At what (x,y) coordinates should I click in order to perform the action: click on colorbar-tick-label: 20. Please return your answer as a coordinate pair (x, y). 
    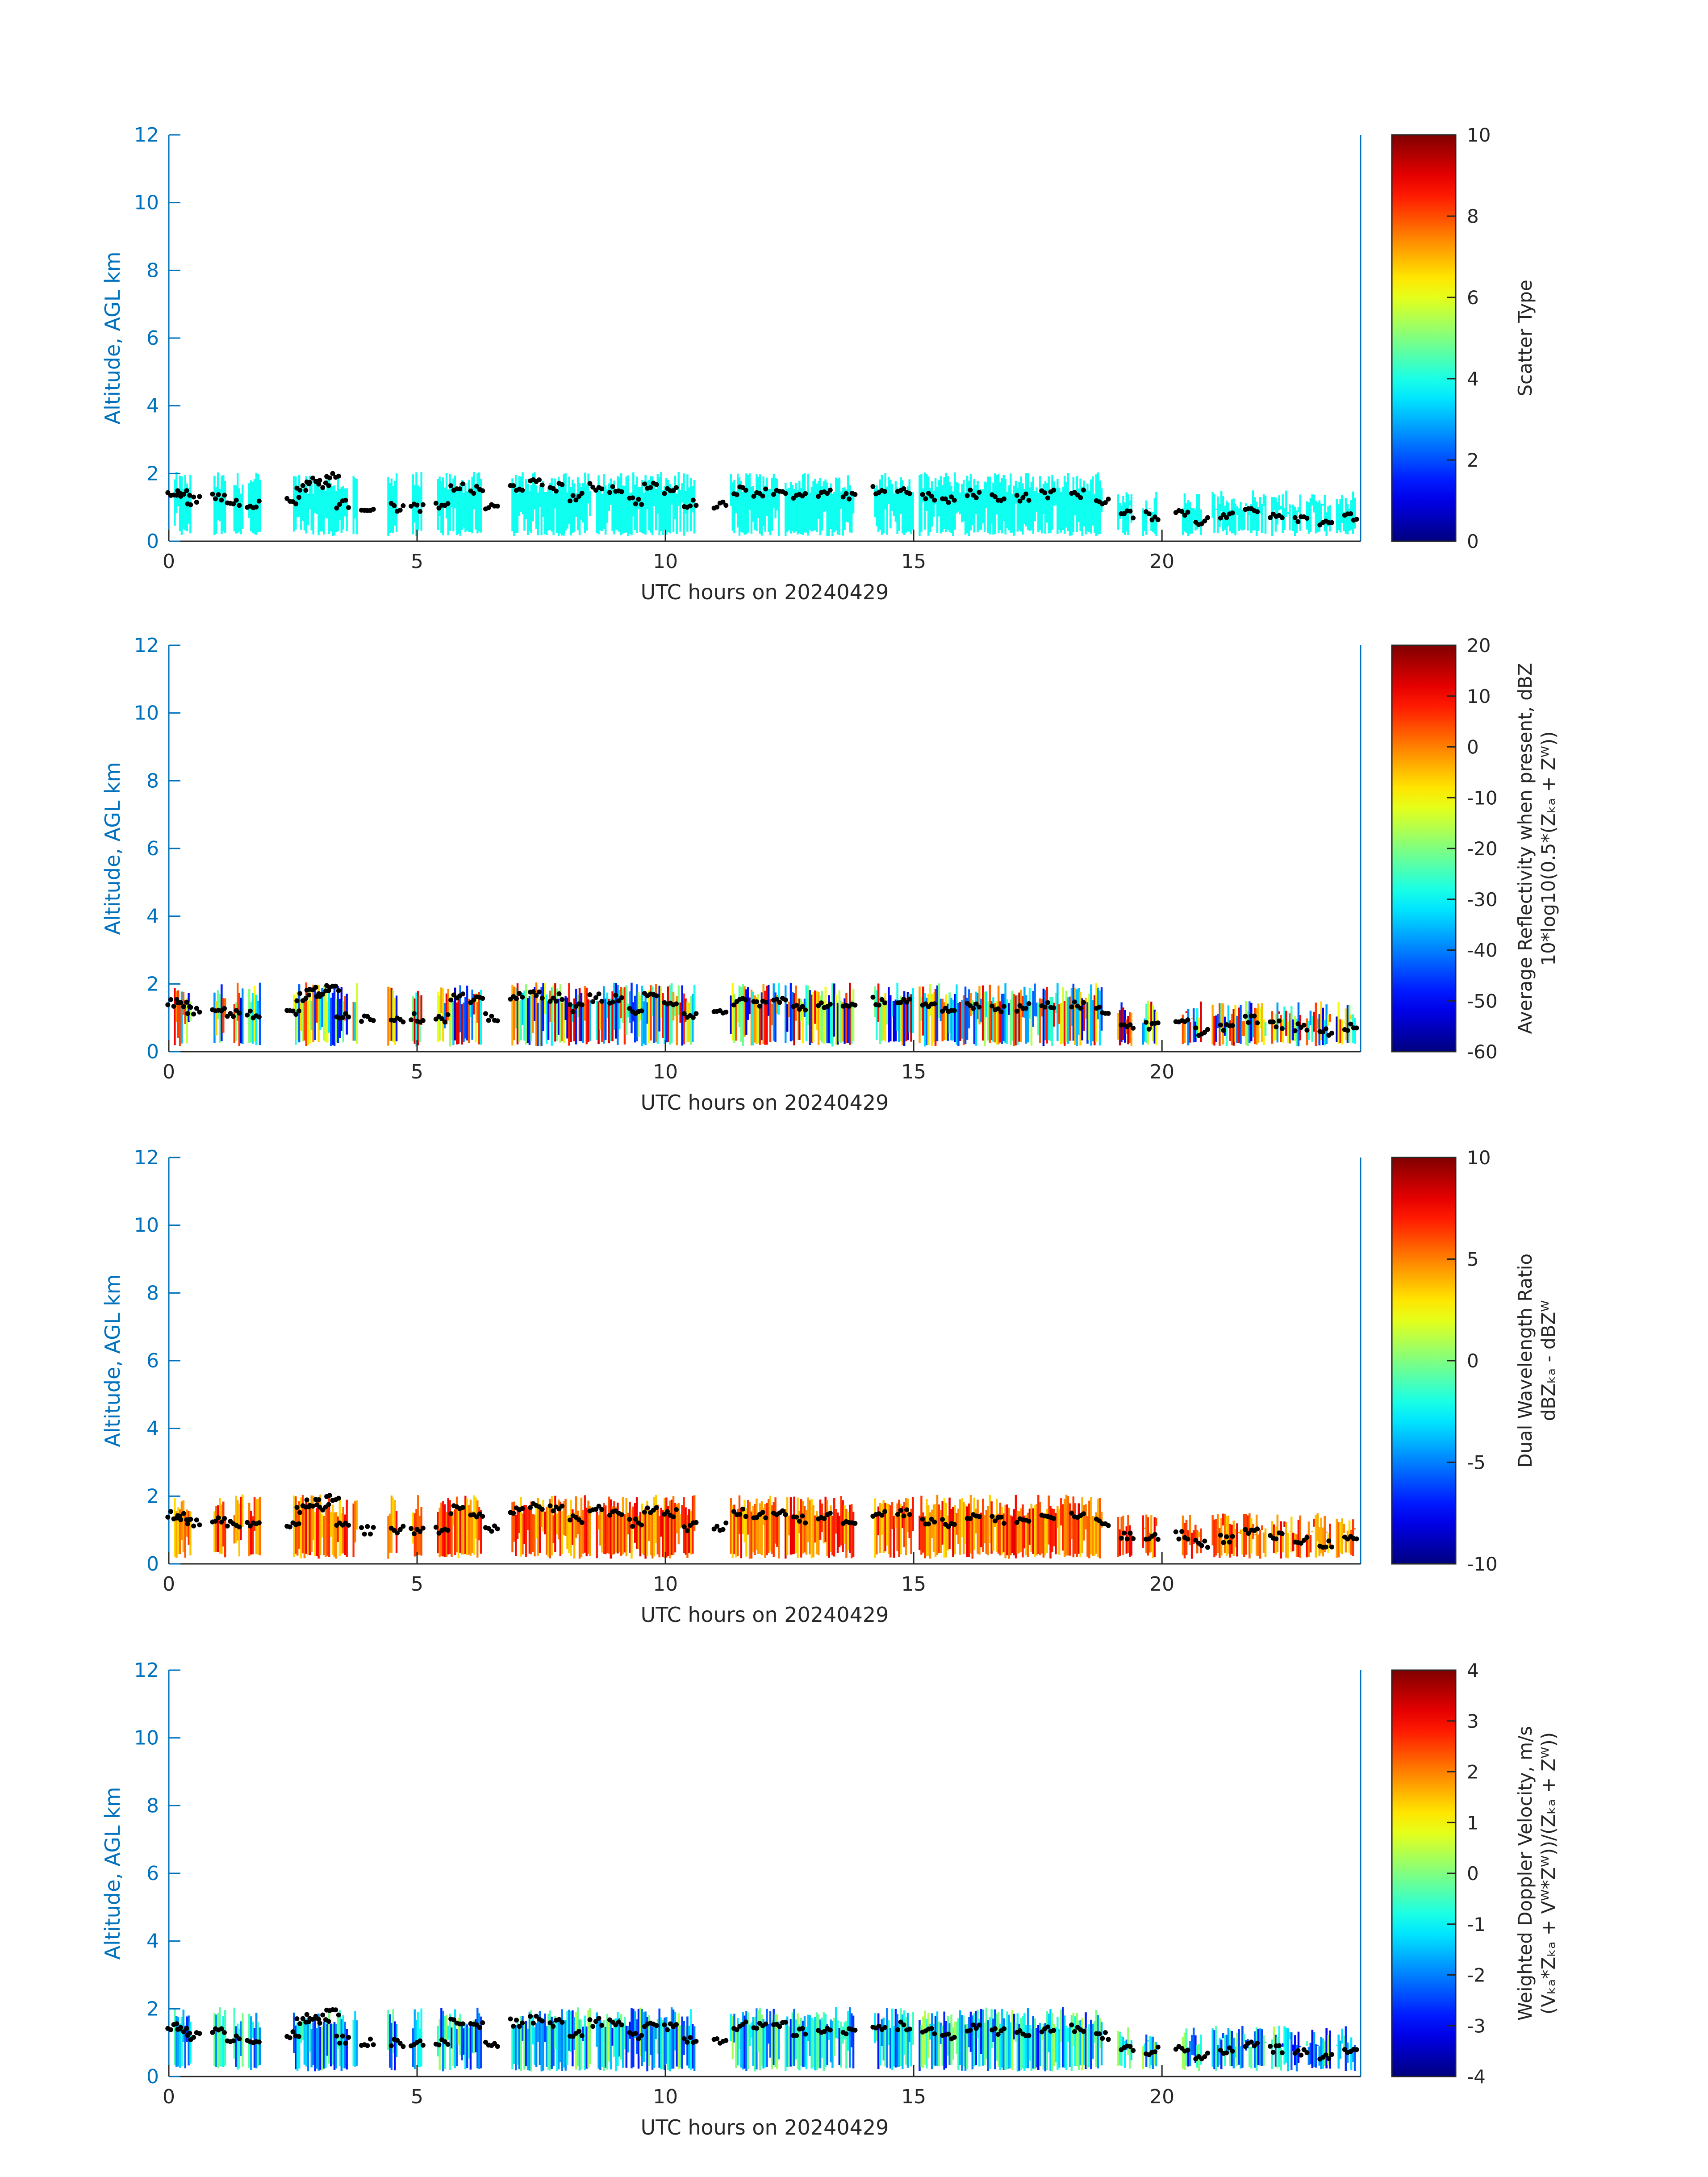
    Looking at the image, I should click on (1479, 645).